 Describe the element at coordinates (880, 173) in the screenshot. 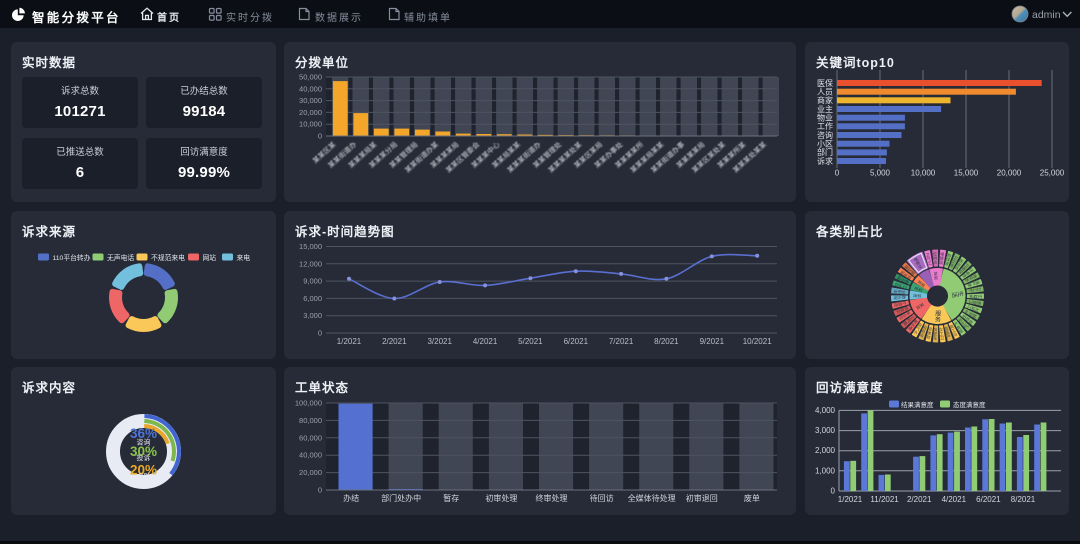

I see `svg-text: 5,000` at that location.